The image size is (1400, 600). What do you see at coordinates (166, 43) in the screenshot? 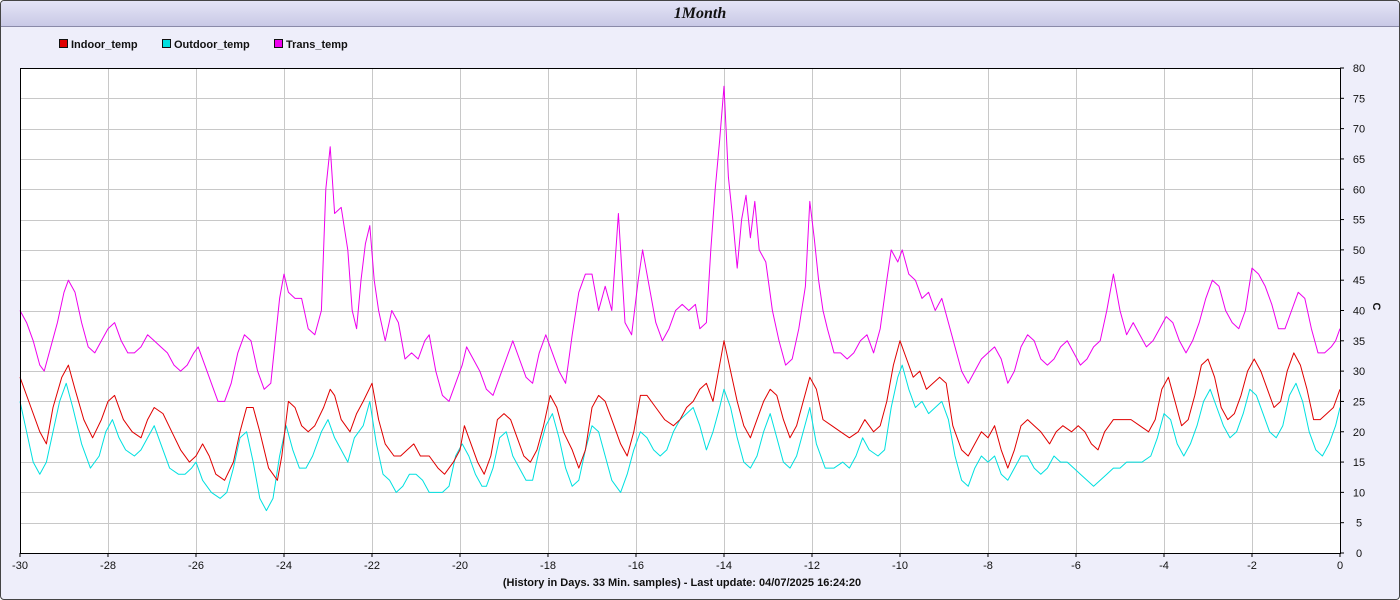
I see `legend-swatch-outdoor-temp` at bounding box center [166, 43].